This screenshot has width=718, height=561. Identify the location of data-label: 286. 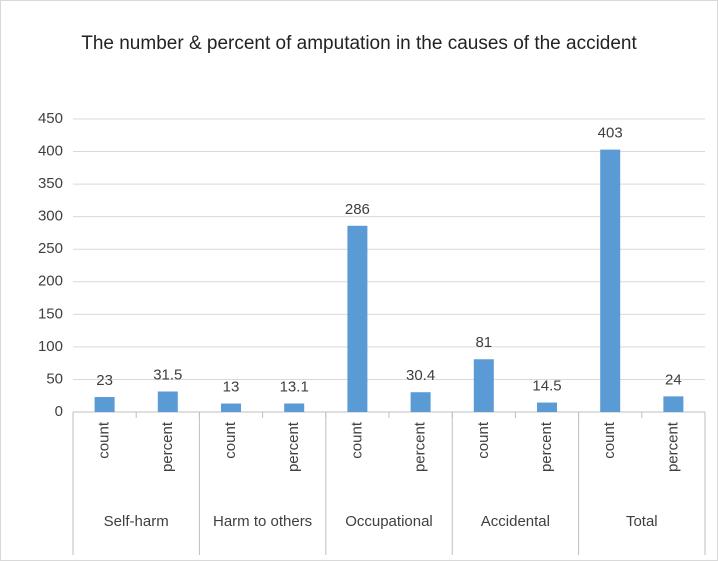
(357, 209).